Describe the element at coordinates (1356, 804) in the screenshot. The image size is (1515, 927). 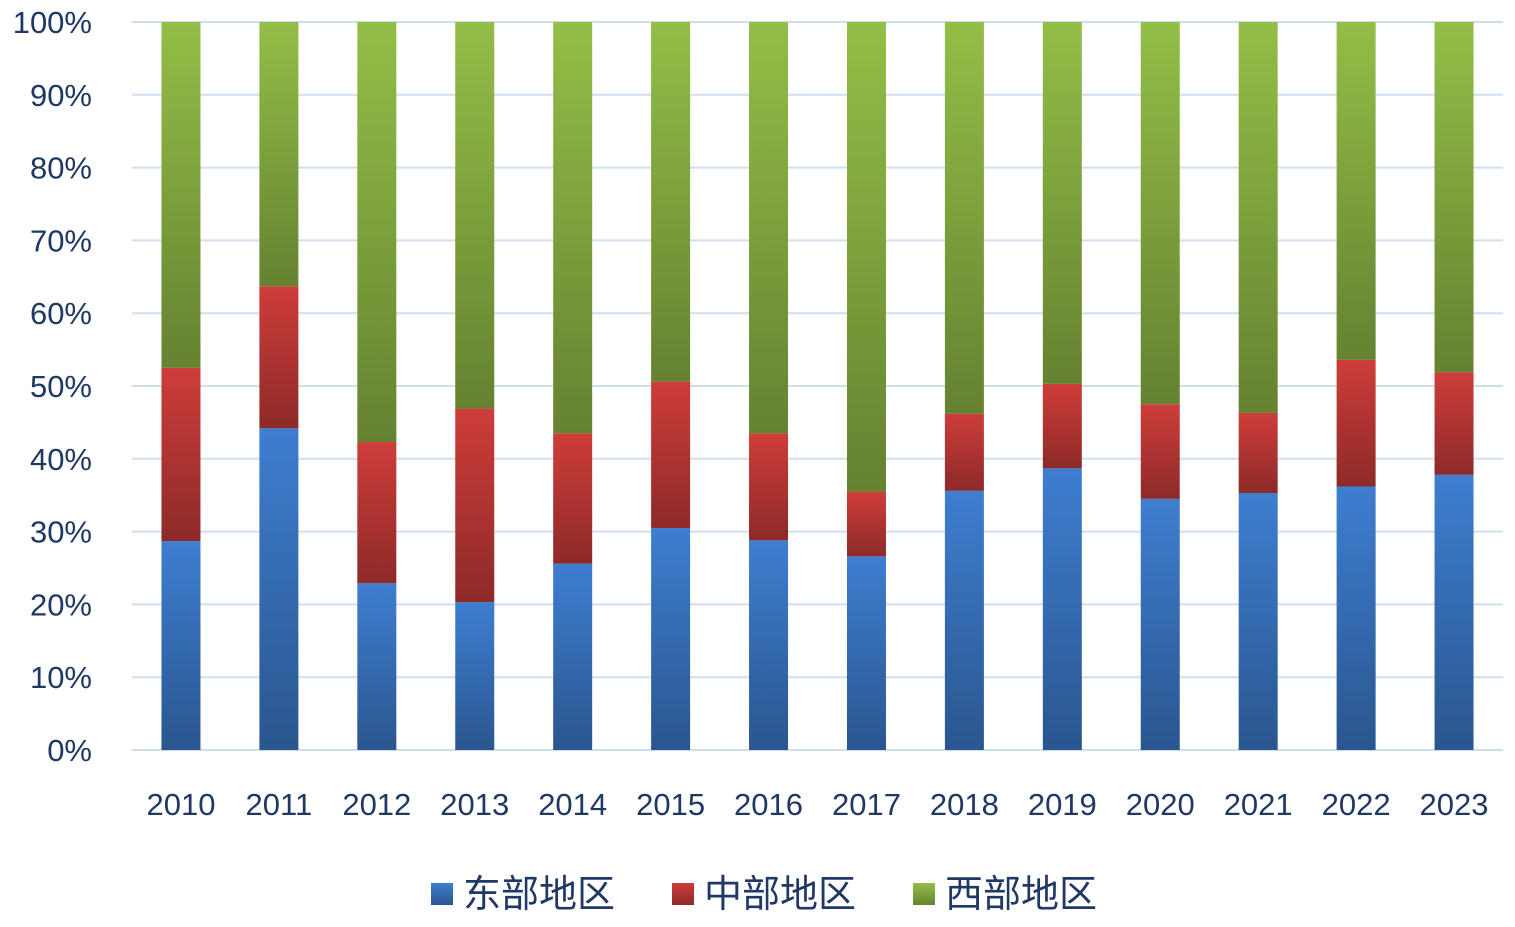
I see `x-tick-label: 2022` at that location.